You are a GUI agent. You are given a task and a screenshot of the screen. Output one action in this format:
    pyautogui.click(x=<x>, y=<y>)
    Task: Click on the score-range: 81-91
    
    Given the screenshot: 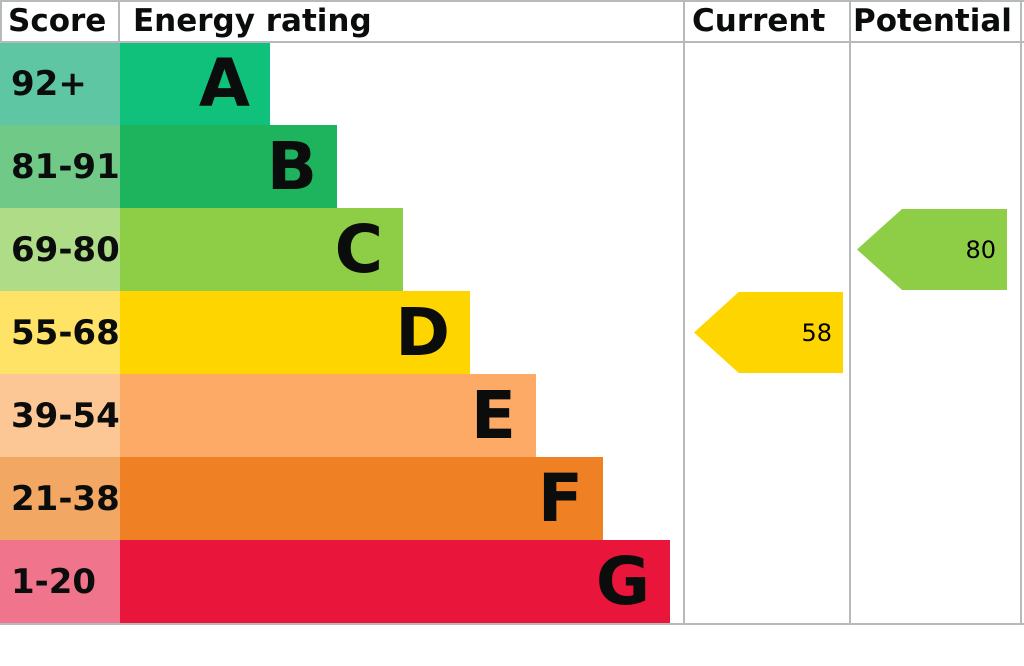 What is the action you would take?
    pyautogui.click(x=60, y=166)
    